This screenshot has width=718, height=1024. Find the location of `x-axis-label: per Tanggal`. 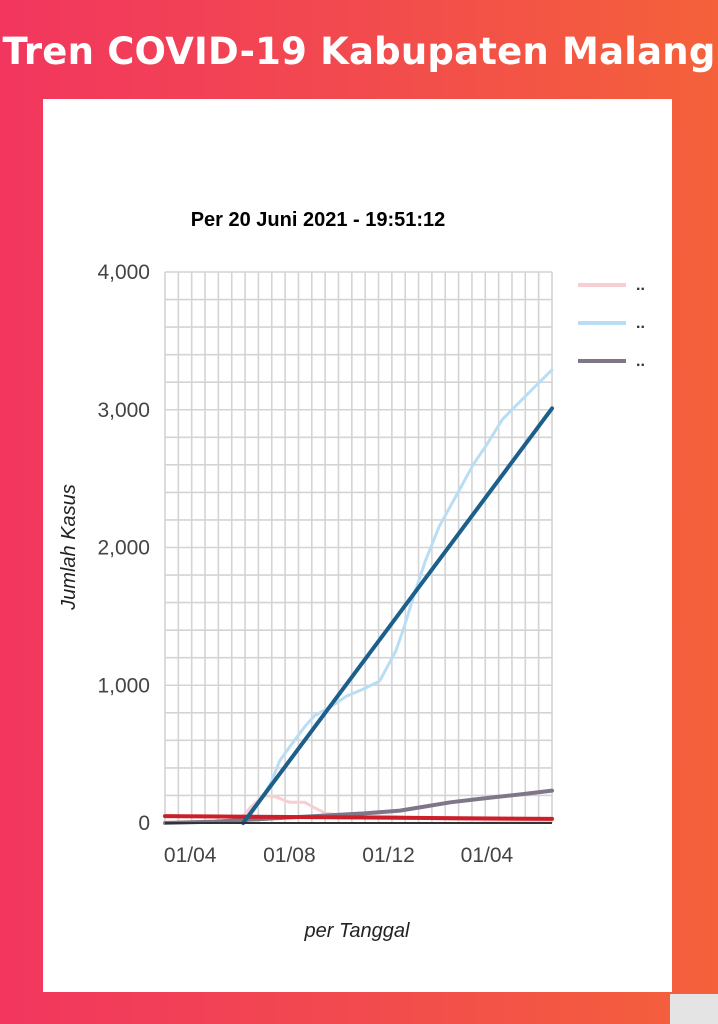

x-axis-label: per Tanggal is located at coordinates (357, 931).